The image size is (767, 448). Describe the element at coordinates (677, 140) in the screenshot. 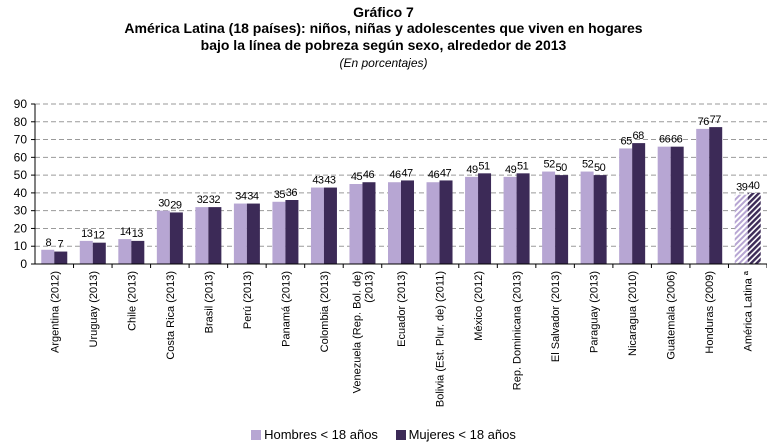

I see `data-label-mujeres-cat-16: 66` at that location.